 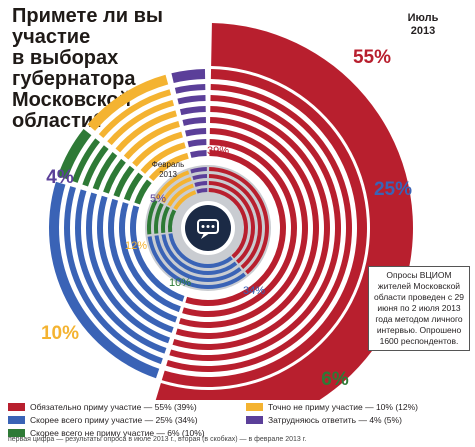 I want to click on legend-label: Скорее всего приму участие — 25% (34%), so click(x=114, y=420).